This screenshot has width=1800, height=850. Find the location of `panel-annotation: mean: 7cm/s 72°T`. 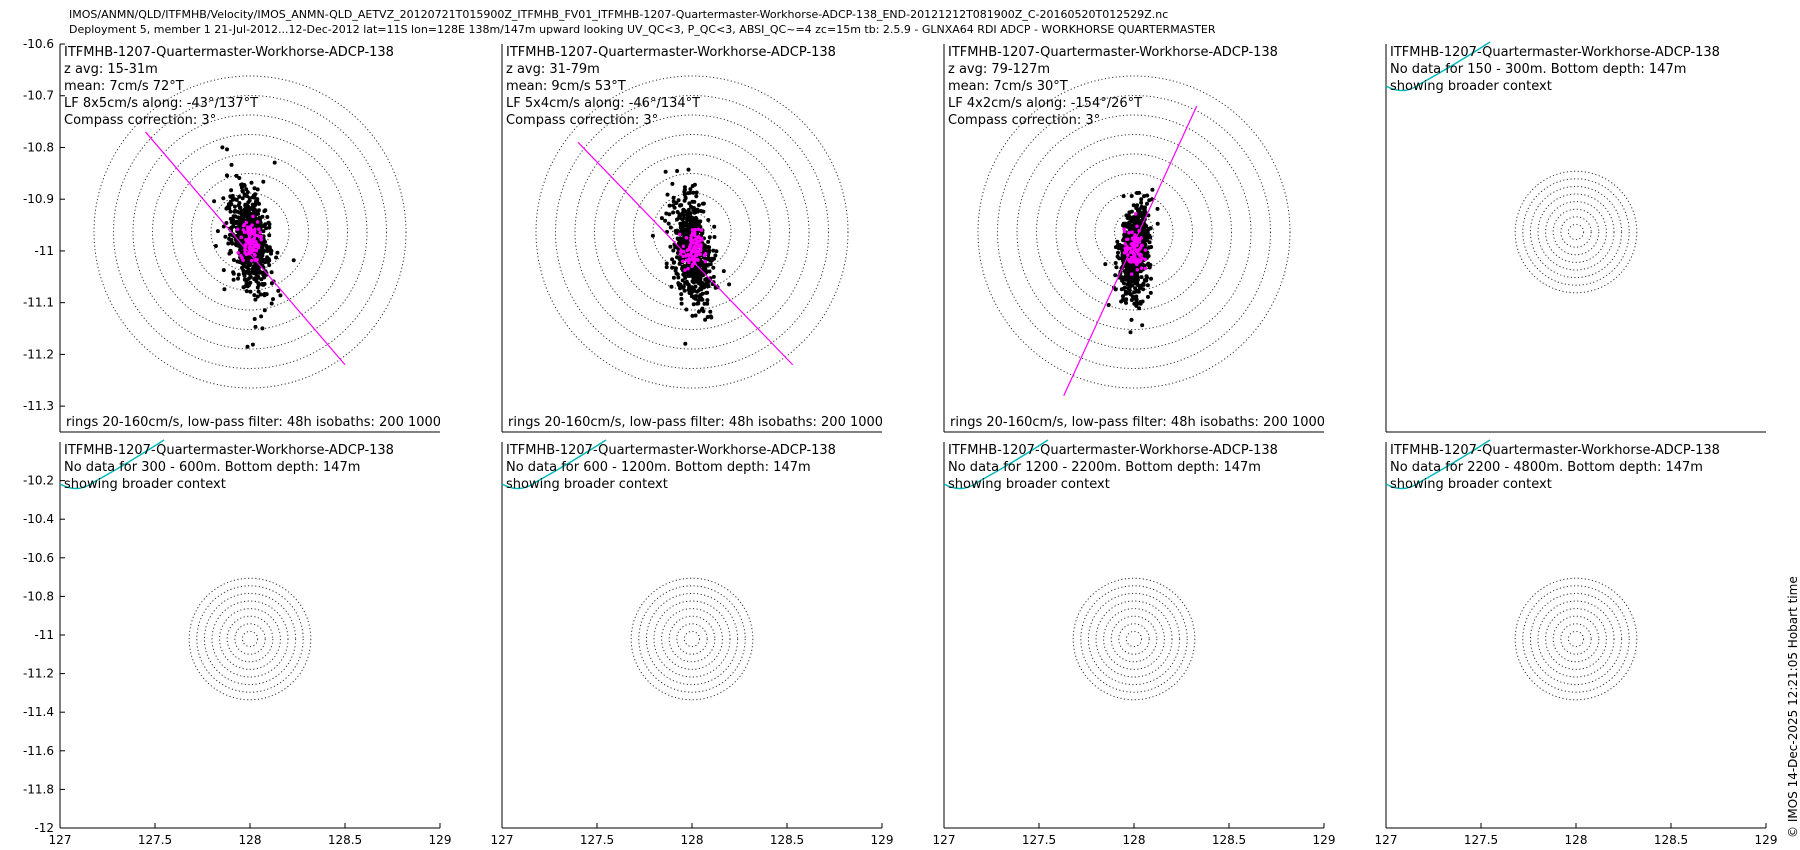

panel-annotation: mean: 7cm/s 72°T is located at coordinates (124, 86).